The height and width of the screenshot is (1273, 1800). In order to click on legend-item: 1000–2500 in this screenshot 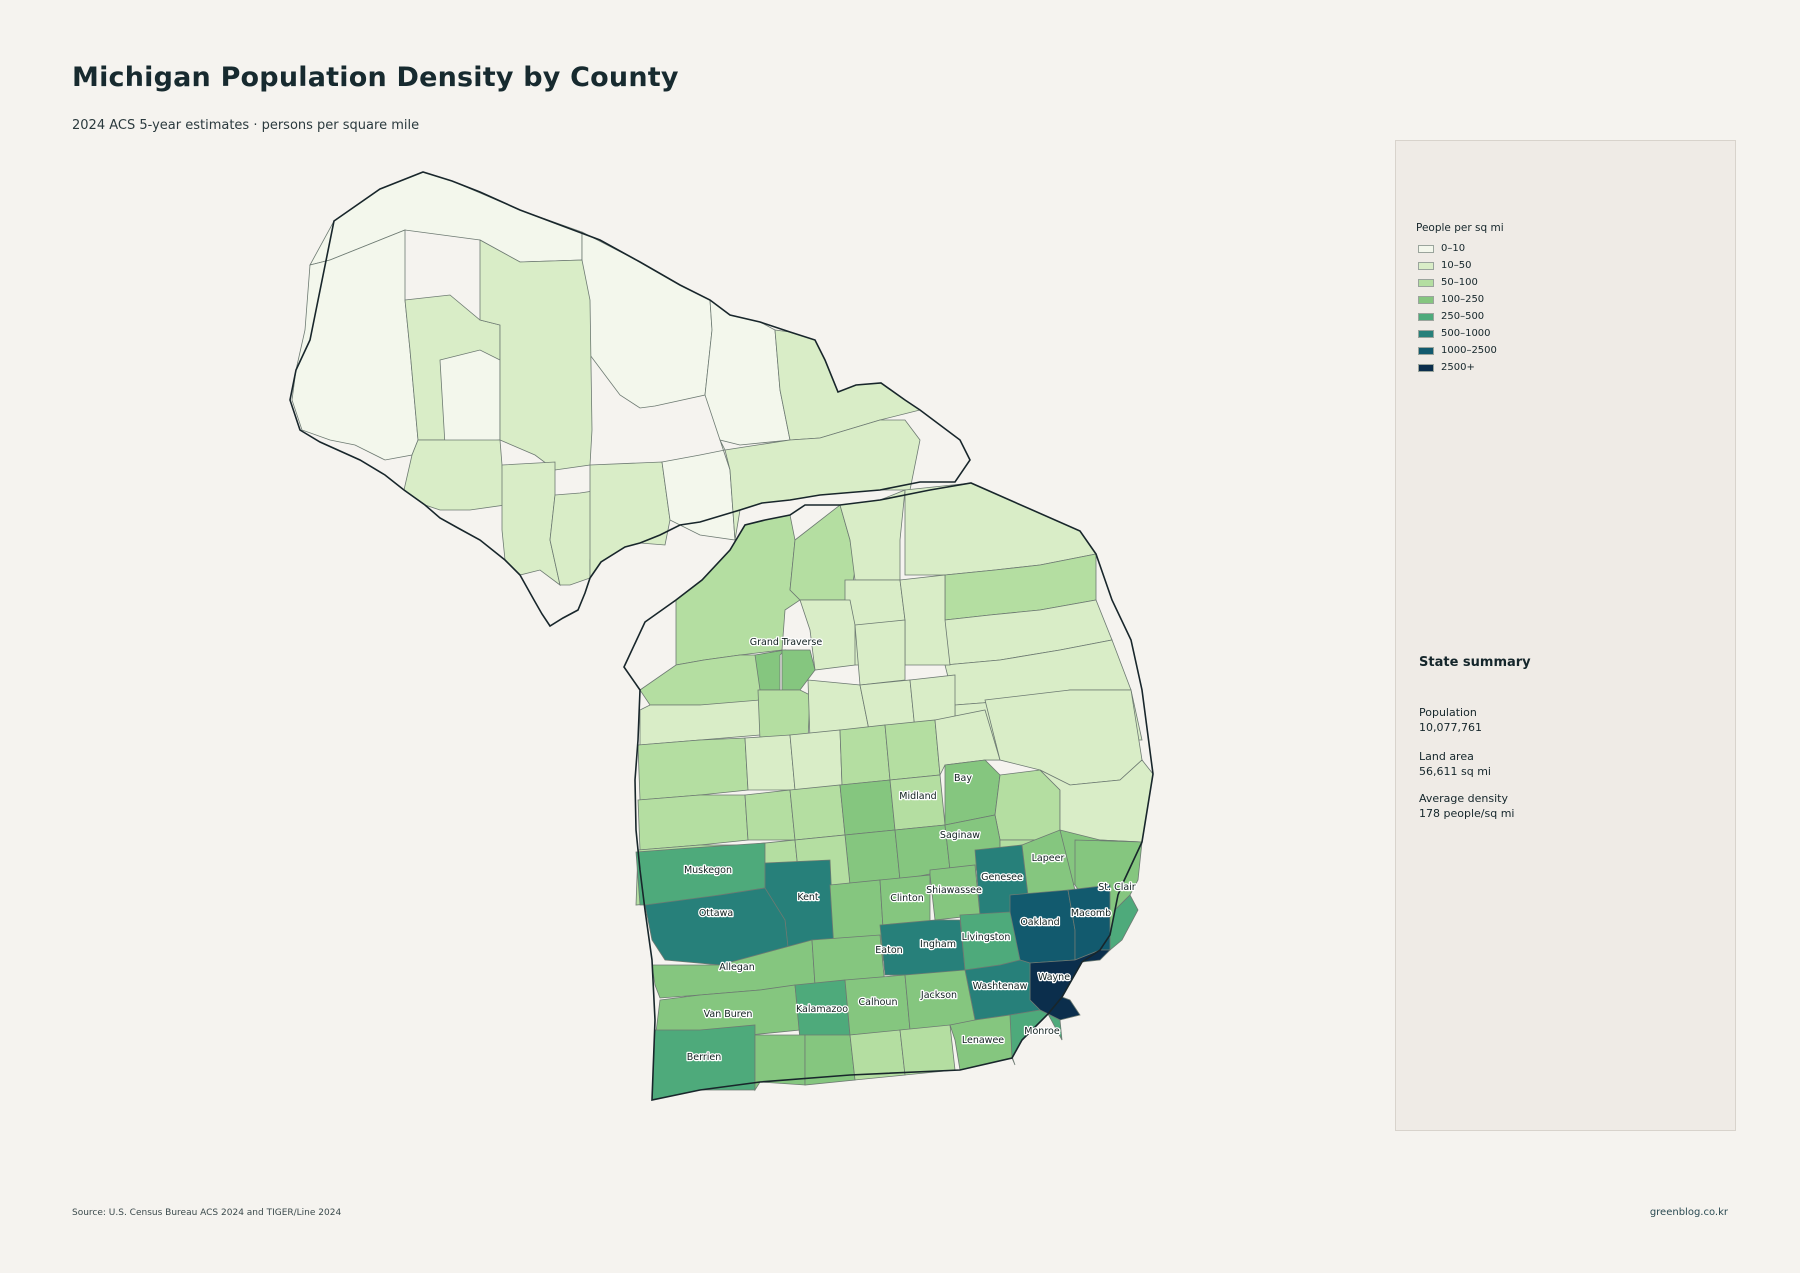, I will do `click(1457, 350)`.